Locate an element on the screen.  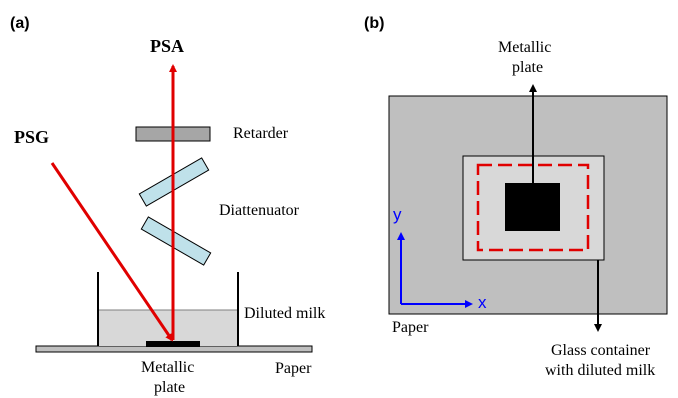
retarder-label: Retarder is located at coordinates (261, 133).